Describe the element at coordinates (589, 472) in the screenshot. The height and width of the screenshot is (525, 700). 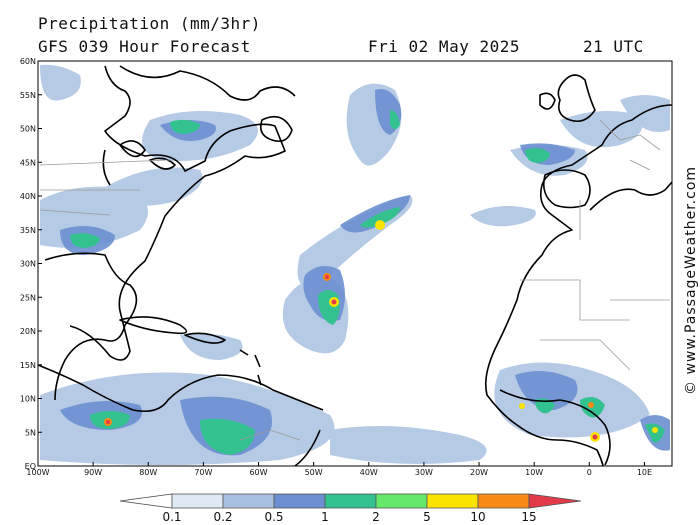
I see `lon-label: 0` at that location.